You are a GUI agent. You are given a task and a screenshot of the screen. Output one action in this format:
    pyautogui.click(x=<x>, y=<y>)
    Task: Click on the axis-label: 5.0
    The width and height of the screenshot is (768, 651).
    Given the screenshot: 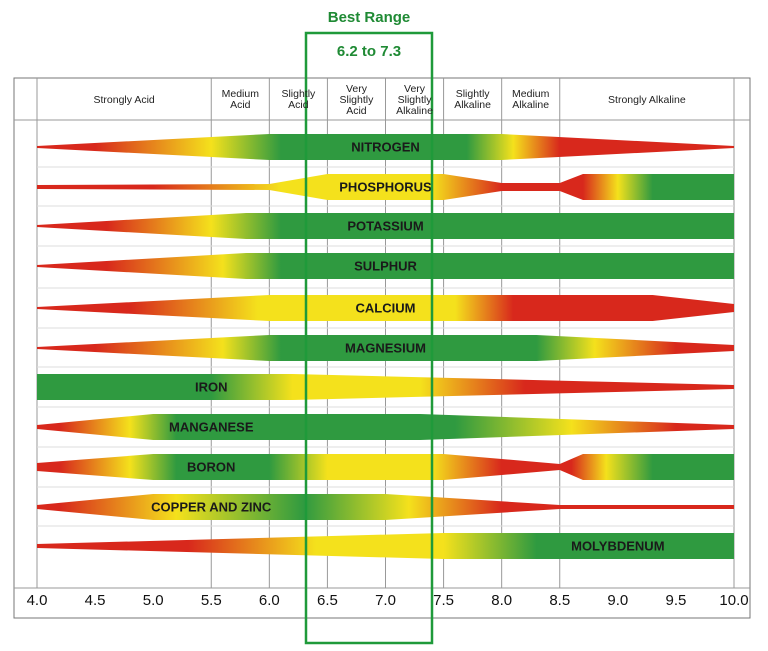 What is the action you would take?
    pyautogui.click(x=153, y=600)
    